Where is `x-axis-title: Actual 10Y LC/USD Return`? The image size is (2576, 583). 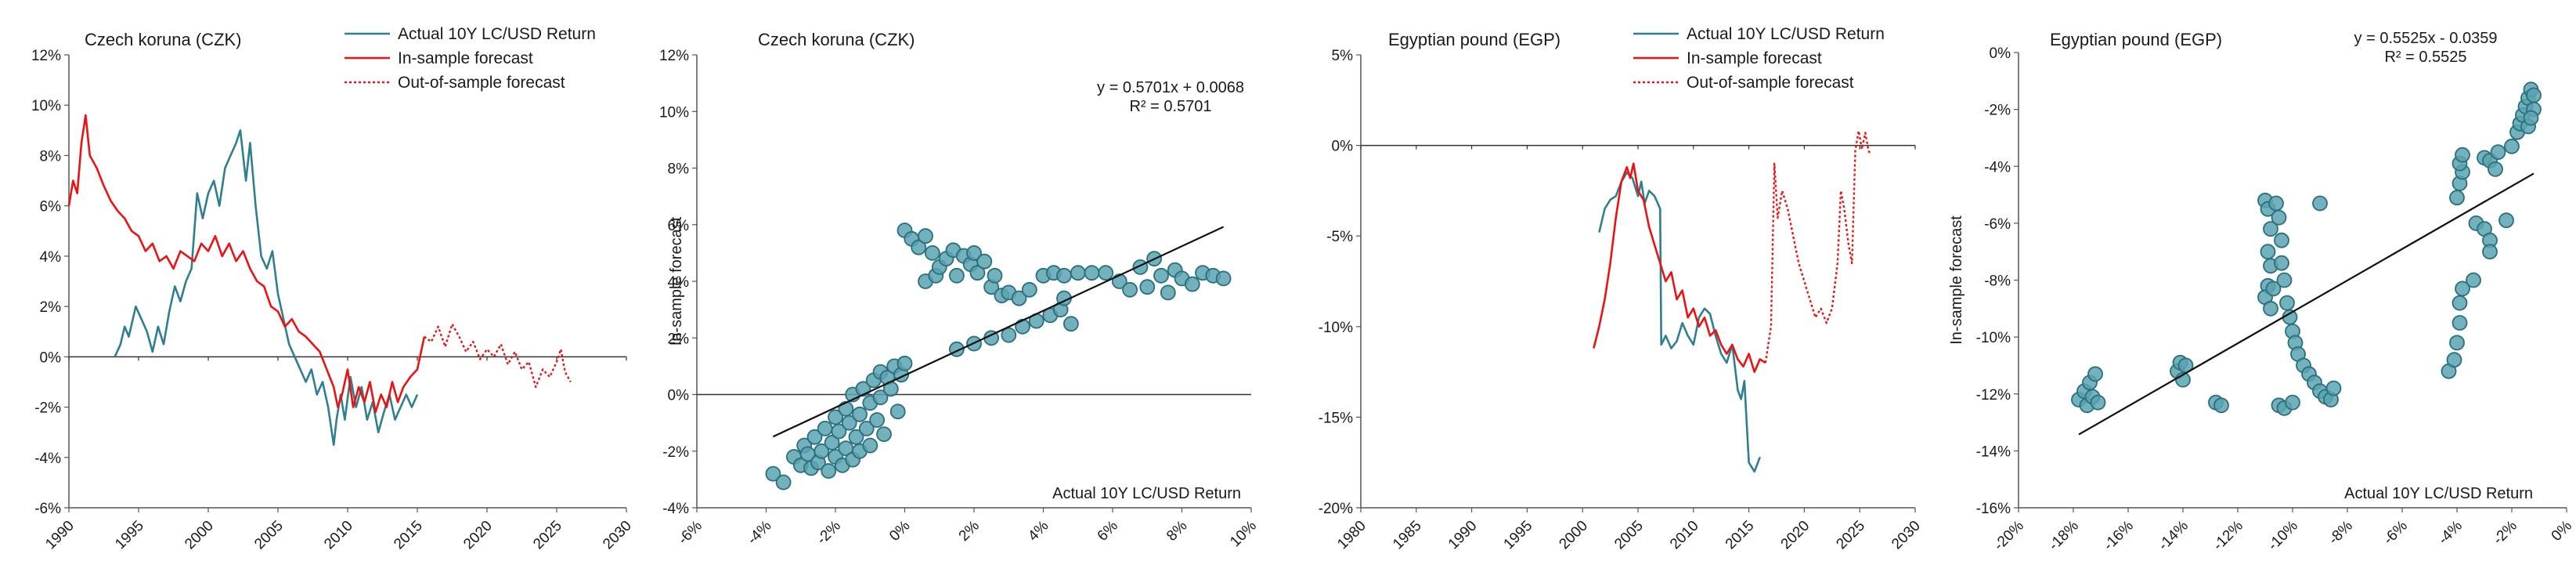 x-axis-title: Actual 10Y LC/USD Return is located at coordinates (2439, 493).